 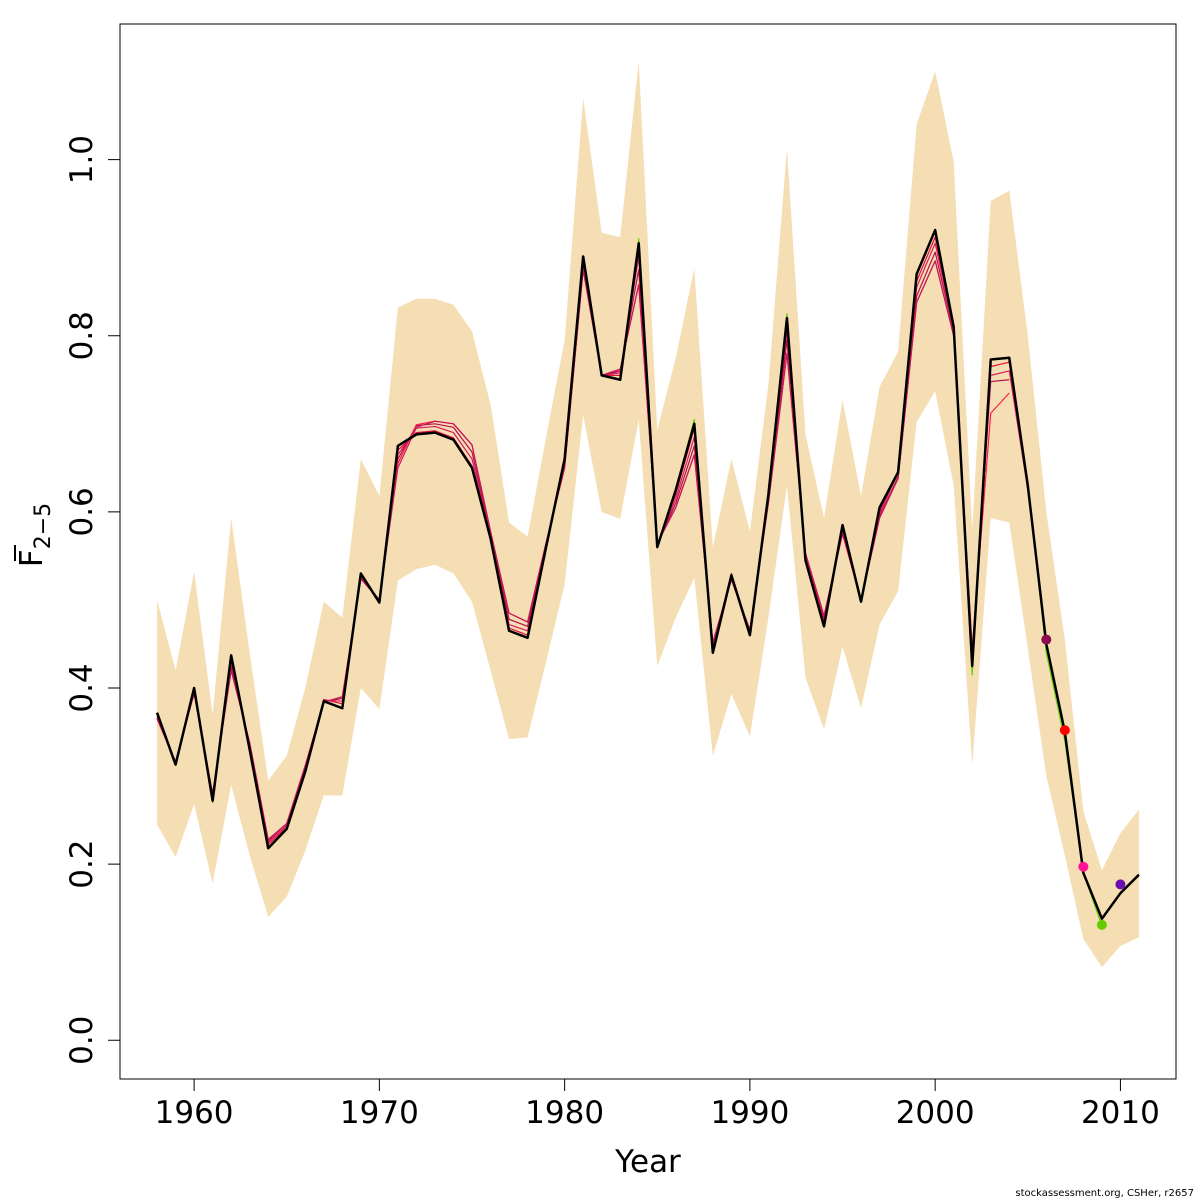 I want to click on y-tick-label: 0.8, so click(x=82, y=335).